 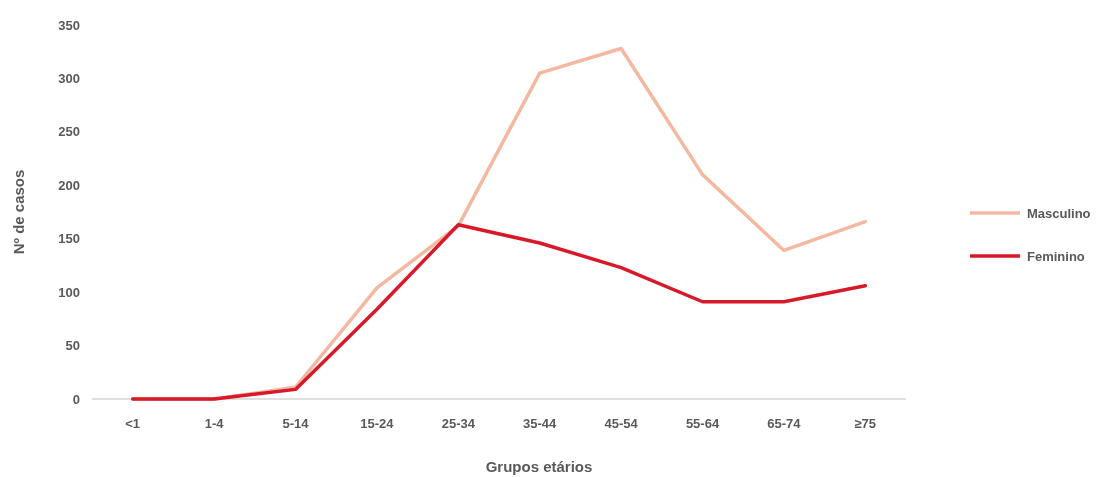 What do you see at coordinates (377, 423) in the screenshot?
I see `x-tick-label: 15-24` at bounding box center [377, 423].